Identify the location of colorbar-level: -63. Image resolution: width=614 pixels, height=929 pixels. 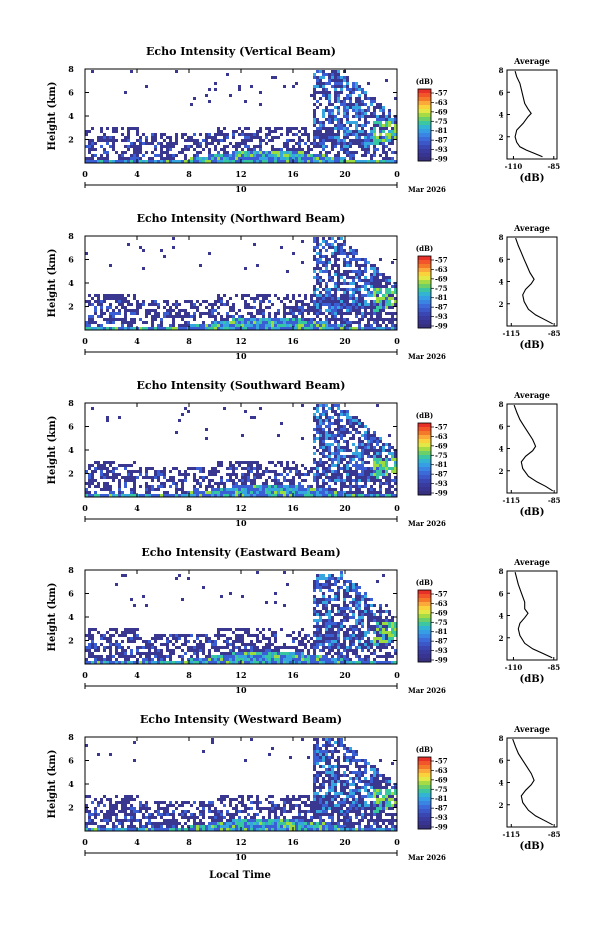
(441, 603).